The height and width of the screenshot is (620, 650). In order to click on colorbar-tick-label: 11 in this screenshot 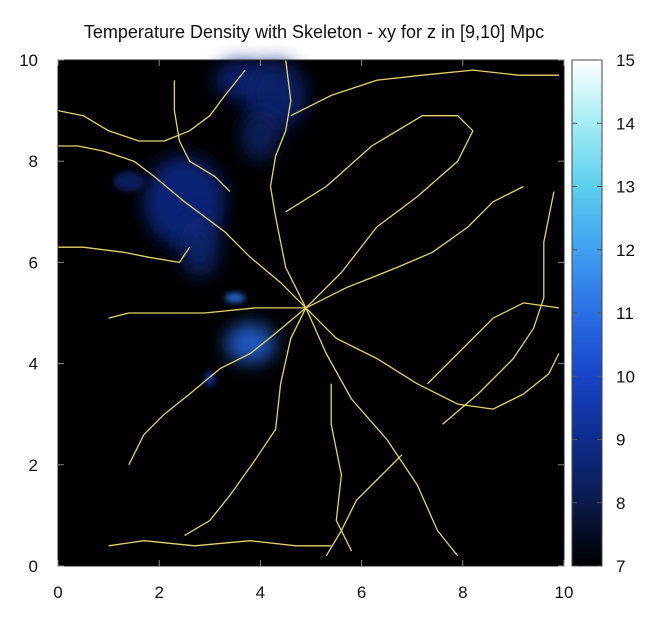, I will do `click(625, 313)`.